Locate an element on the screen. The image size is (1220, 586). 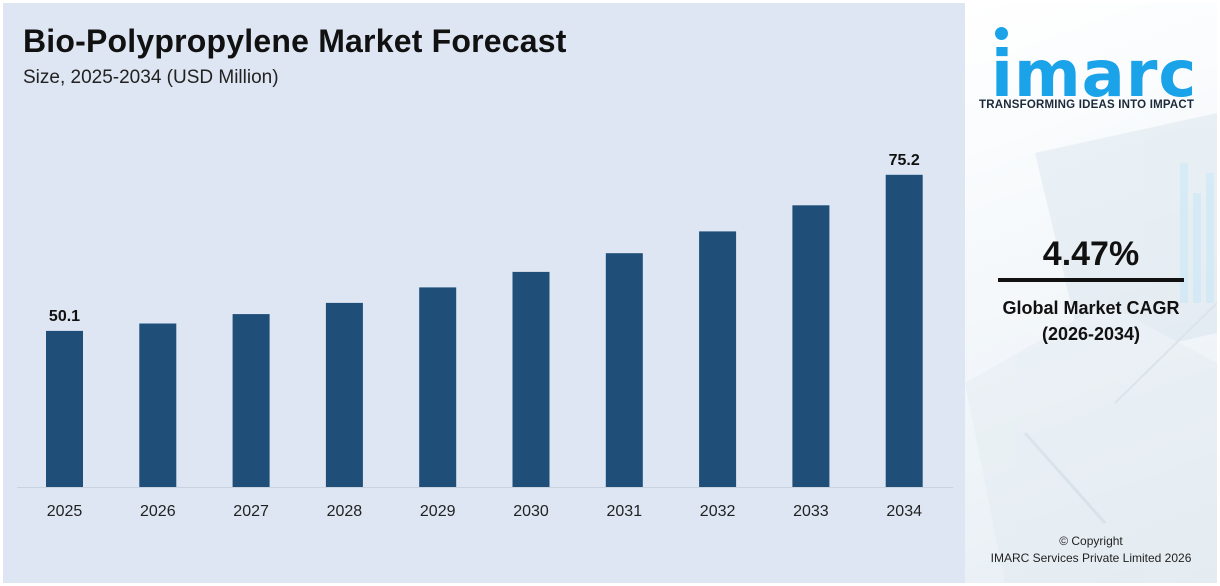
x-tick-label-2034: 2034 is located at coordinates (904, 511).